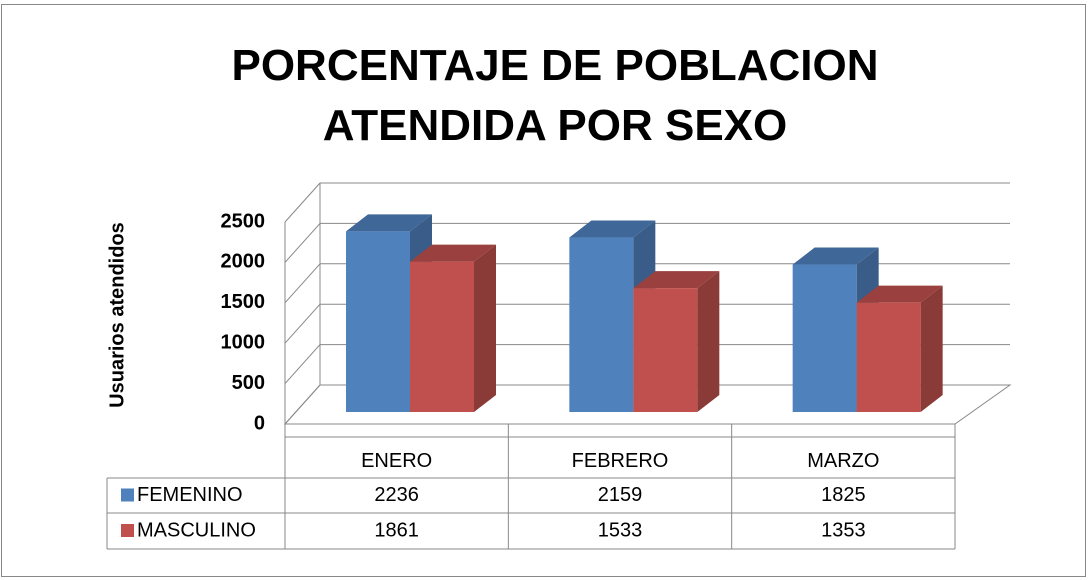 This screenshot has height=580, width=1090. Describe the element at coordinates (620, 530) in the screenshot. I see `table-value: 1533` at that location.